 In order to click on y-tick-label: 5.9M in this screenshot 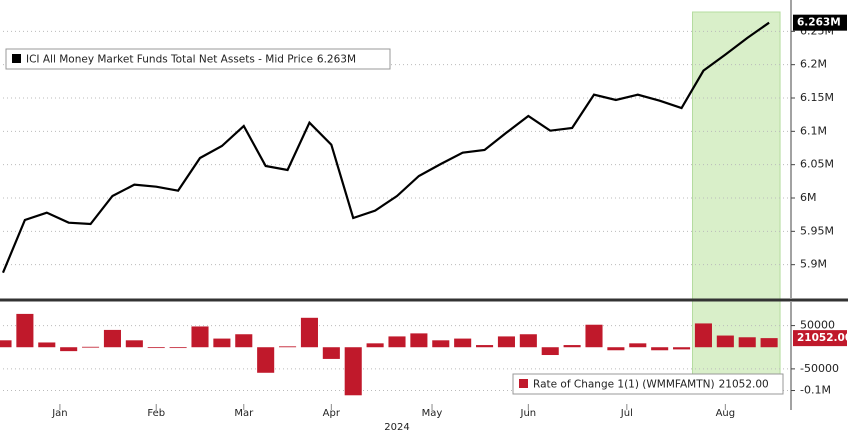, I will do `click(813, 264)`.